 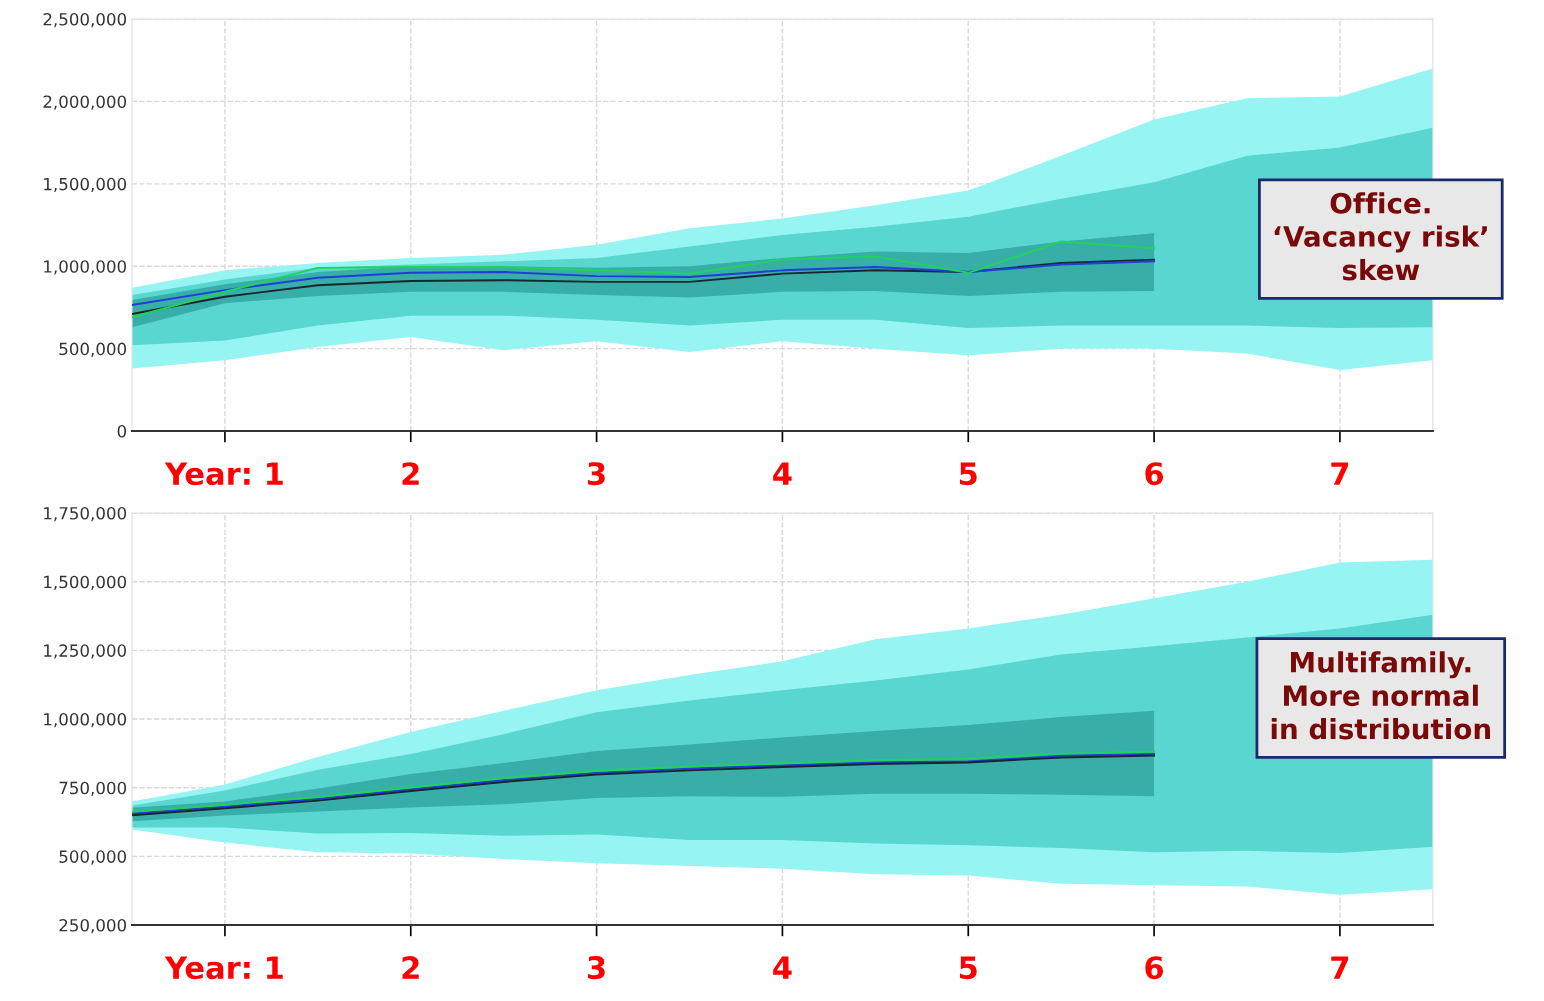 I want to click on y-tick-label: 2,500,000, so click(x=85, y=20).